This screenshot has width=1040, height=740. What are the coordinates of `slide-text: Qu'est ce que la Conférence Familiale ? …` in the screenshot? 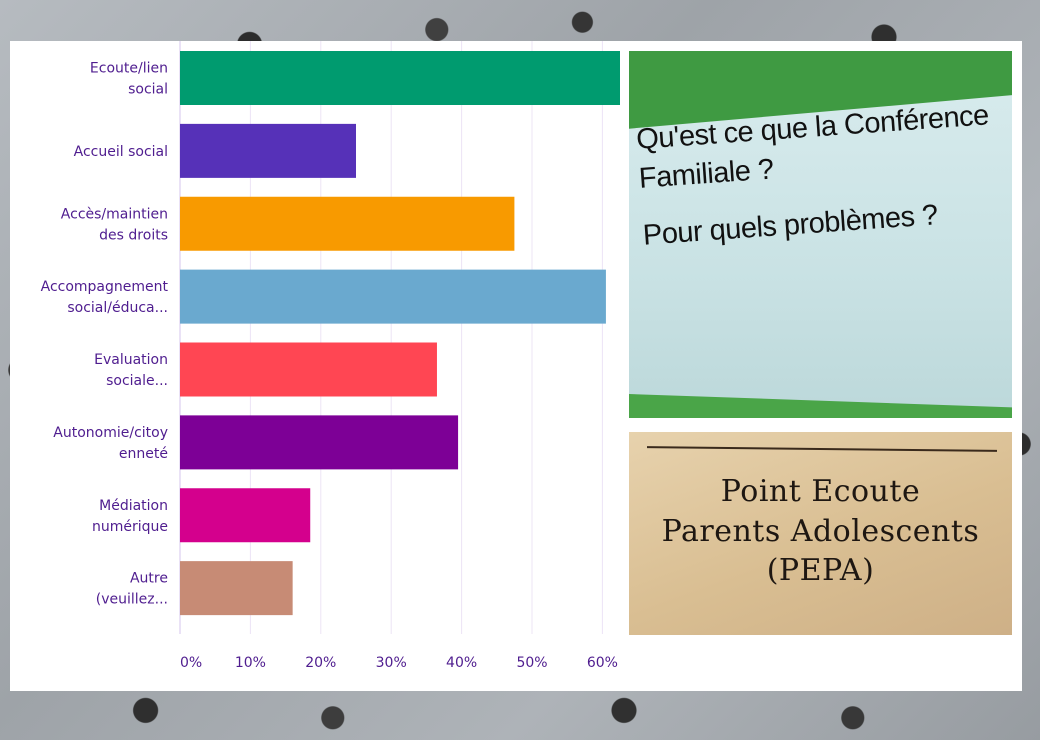 It's located at (823, 174).